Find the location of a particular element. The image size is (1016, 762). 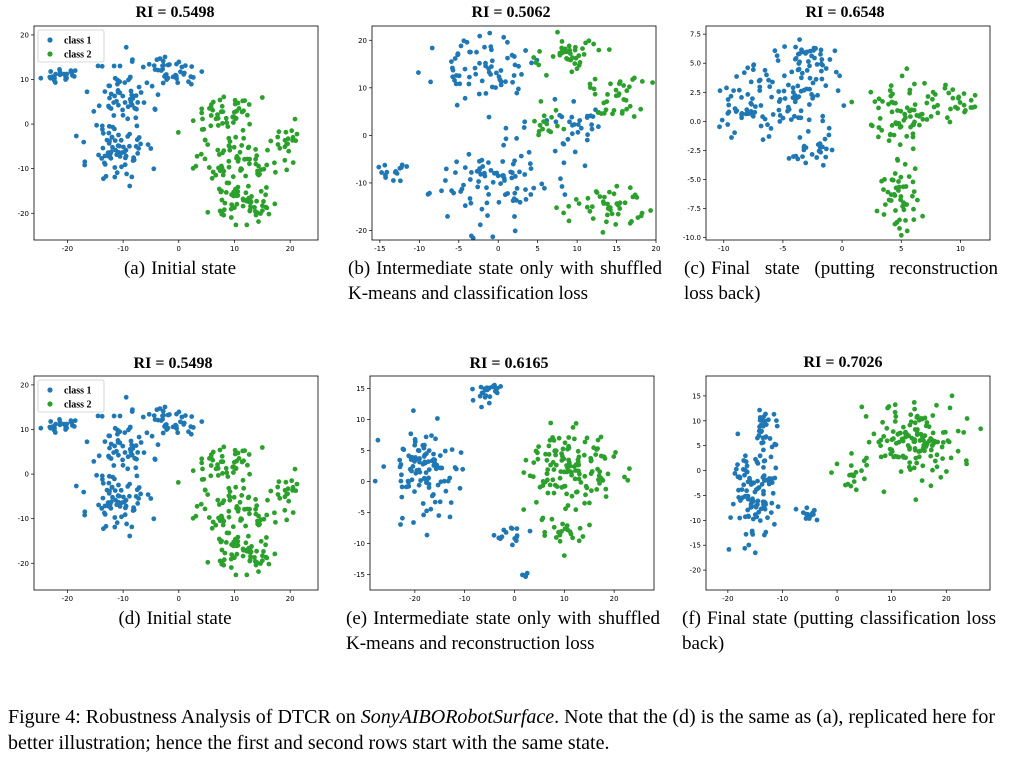

scatter-svg-e: -20 -10 0 10 20 15 10 5 0 -5 -10 -15 is located at coordinates (504, 489).